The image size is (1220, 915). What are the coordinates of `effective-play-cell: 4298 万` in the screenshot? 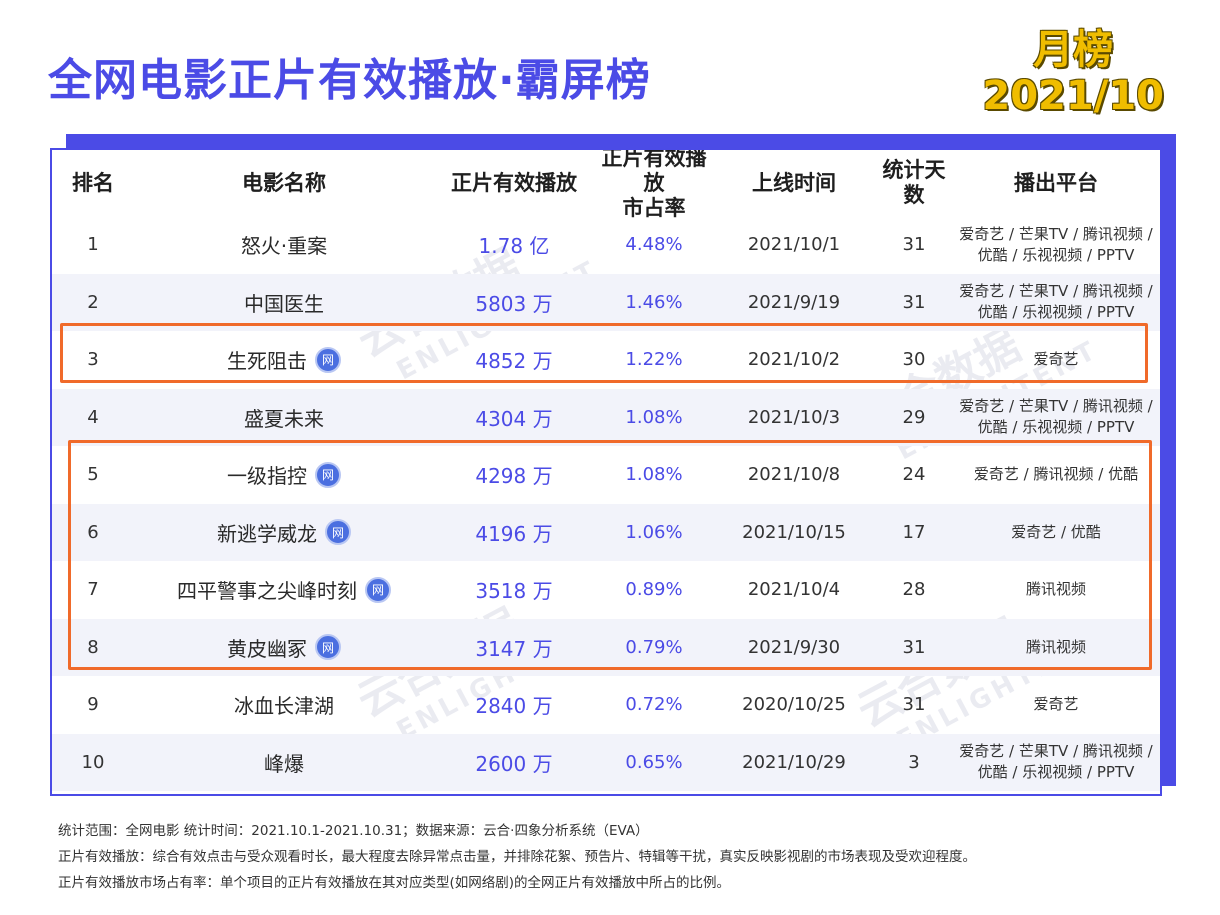 It's located at (514, 475).